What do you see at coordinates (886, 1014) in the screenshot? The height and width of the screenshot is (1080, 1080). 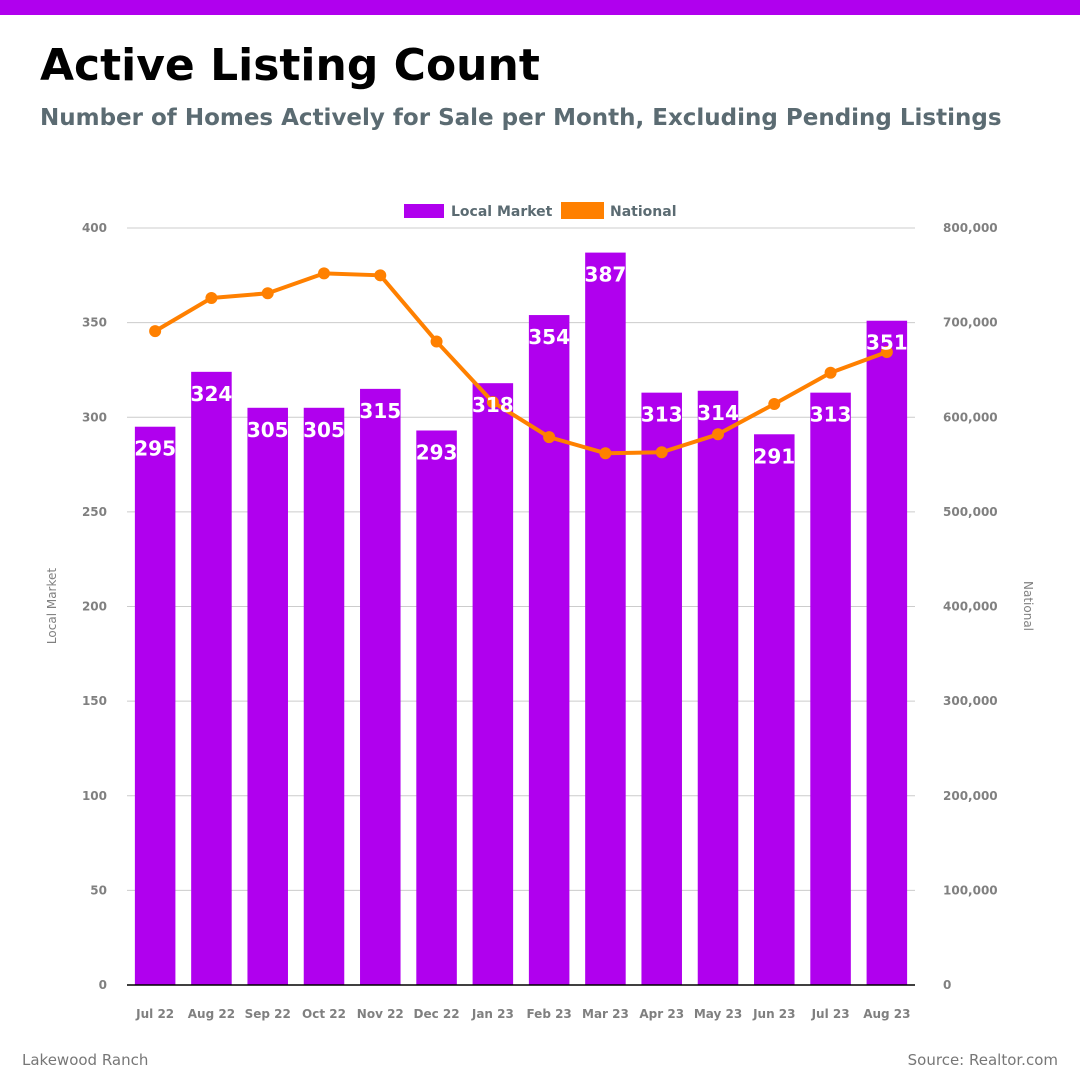 I see `x-tick-label: Aug 23` at bounding box center [886, 1014].